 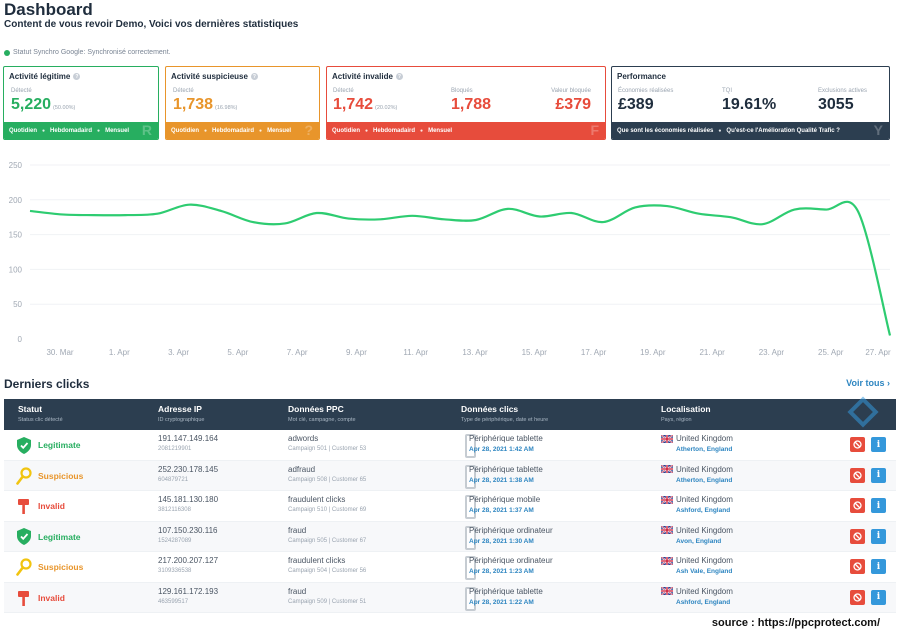 What do you see at coordinates (462, 91) in the screenshot?
I see `metric-label: Bloqués` at bounding box center [462, 91].